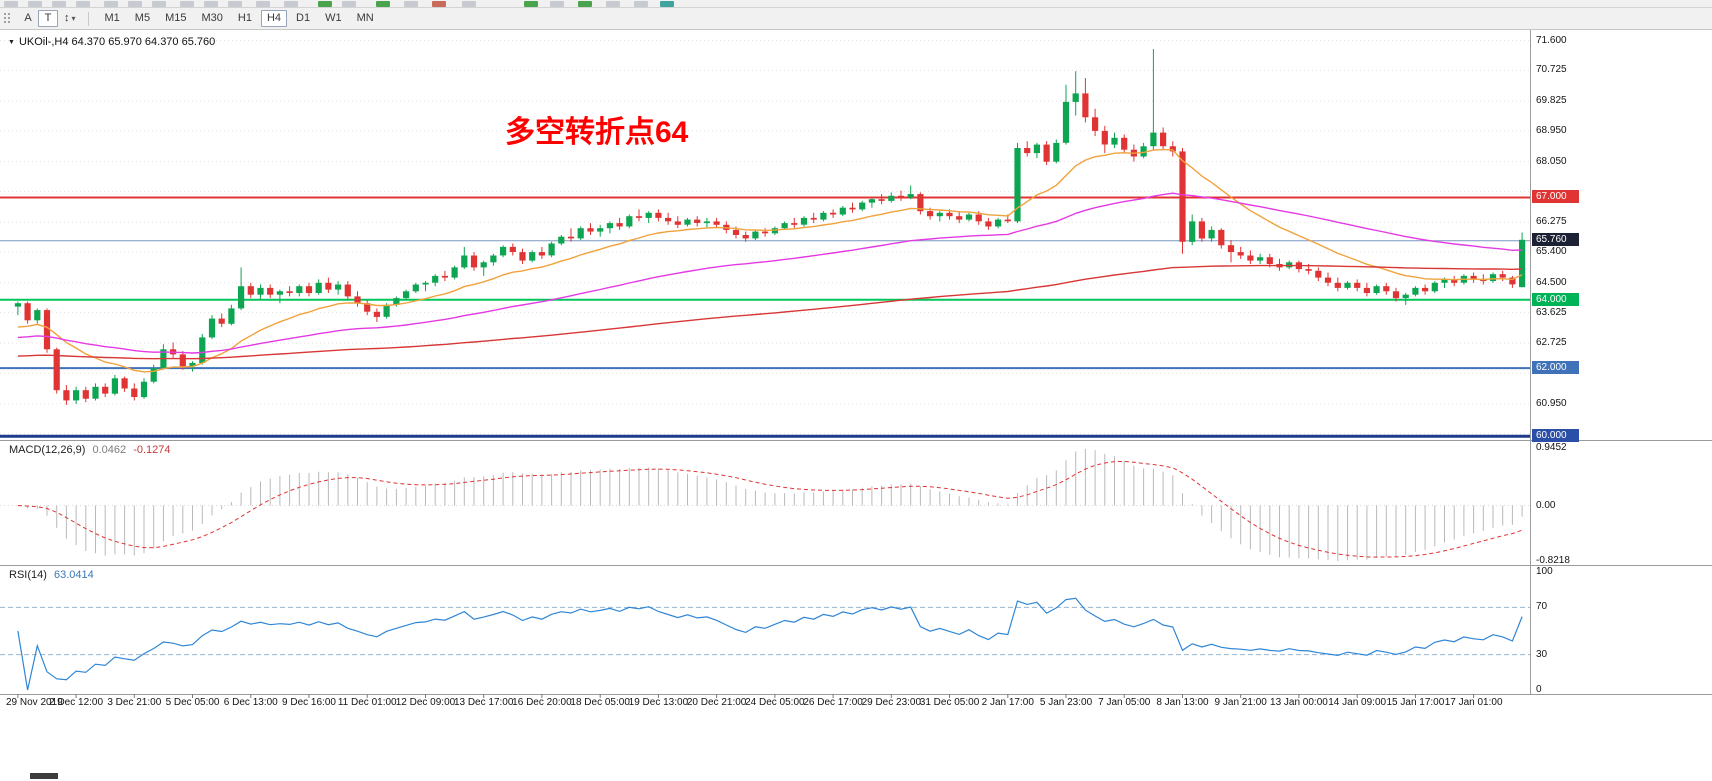  I want to click on timeframe-h1: H1, so click(245, 18).